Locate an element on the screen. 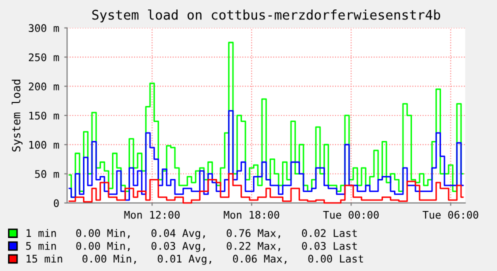 This screenshot has width=497, height=271. y-axis-title: System load is located at coordinates (17, 116).